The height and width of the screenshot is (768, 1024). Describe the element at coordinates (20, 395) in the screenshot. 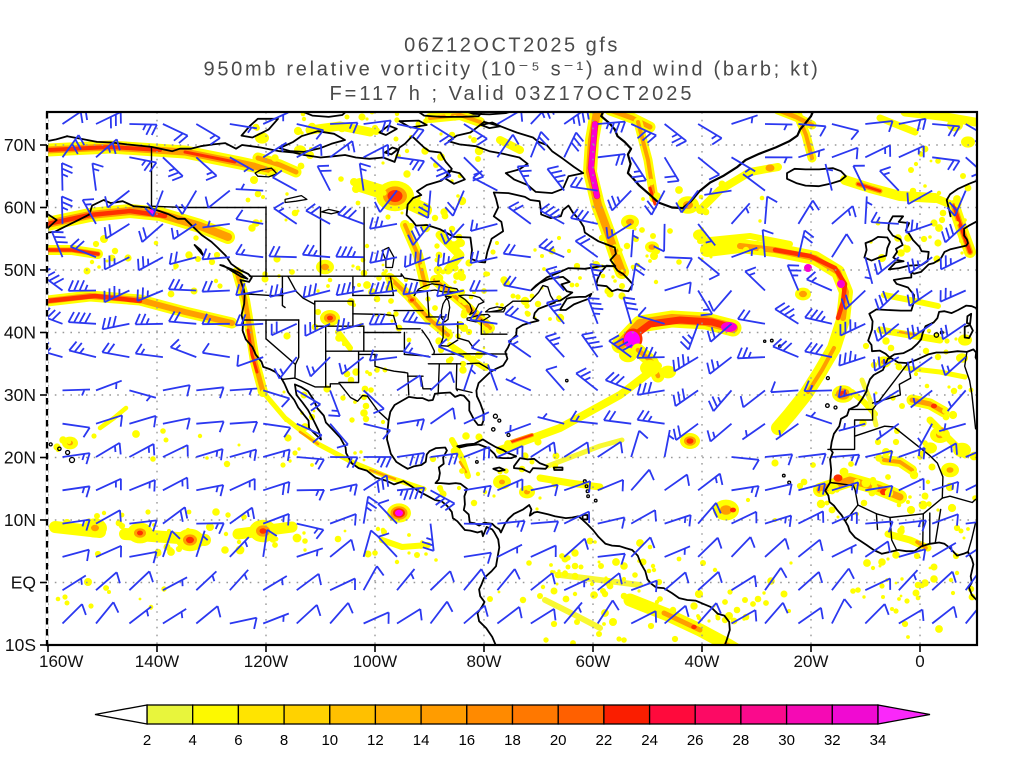

I see `svg-text: 30N` at that location.